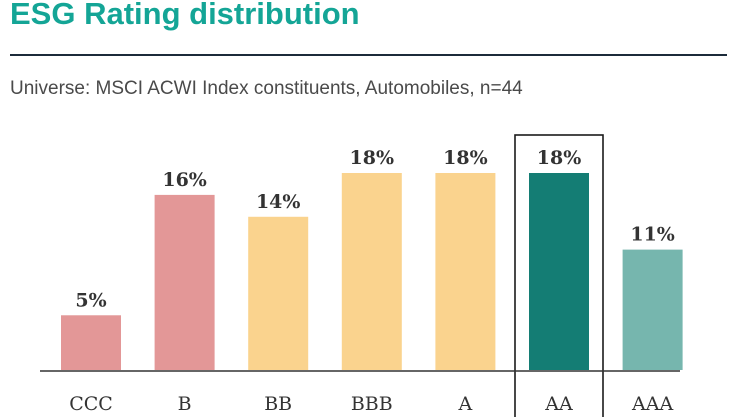  I want to click on bar-aaa, so click(652, 309).